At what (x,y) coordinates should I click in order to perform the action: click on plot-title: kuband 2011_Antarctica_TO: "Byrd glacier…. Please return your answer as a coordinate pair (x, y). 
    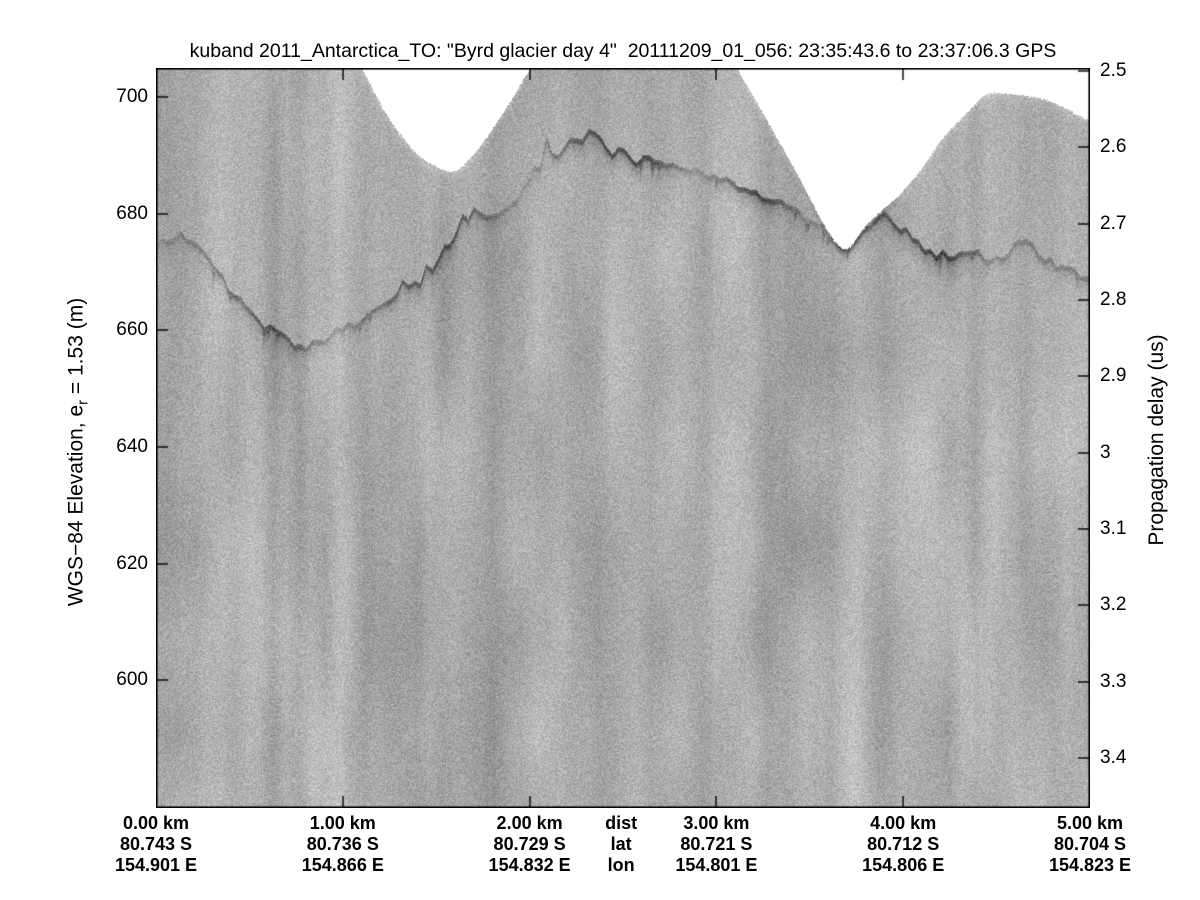
    Looking at the image, I should click on (623, 51).